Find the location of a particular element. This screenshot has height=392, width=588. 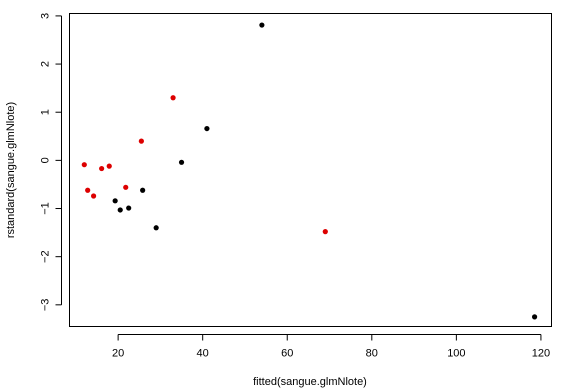

x-axis-title: fitted(sangue.glmNlote) is located at coordinates (310, 382).